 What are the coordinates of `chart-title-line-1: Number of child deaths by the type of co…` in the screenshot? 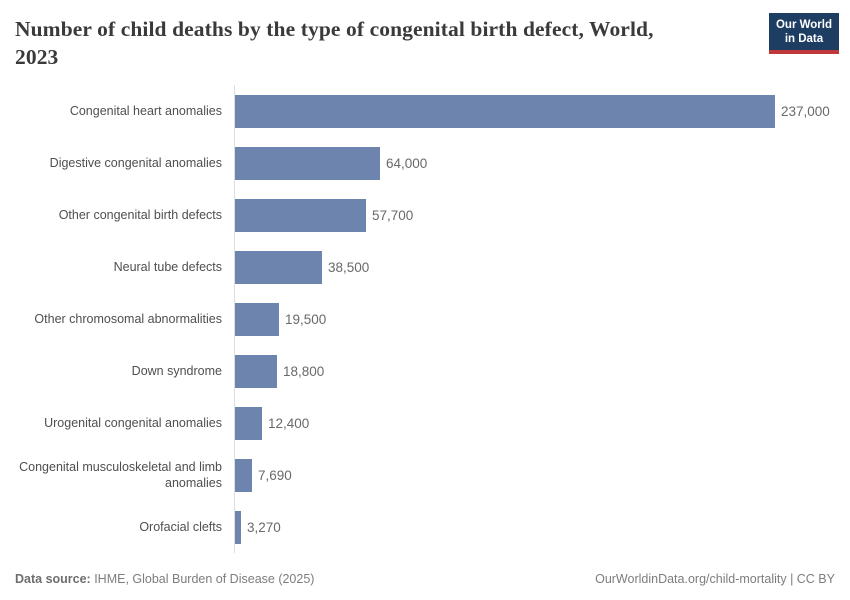 It's located at (334, 29).